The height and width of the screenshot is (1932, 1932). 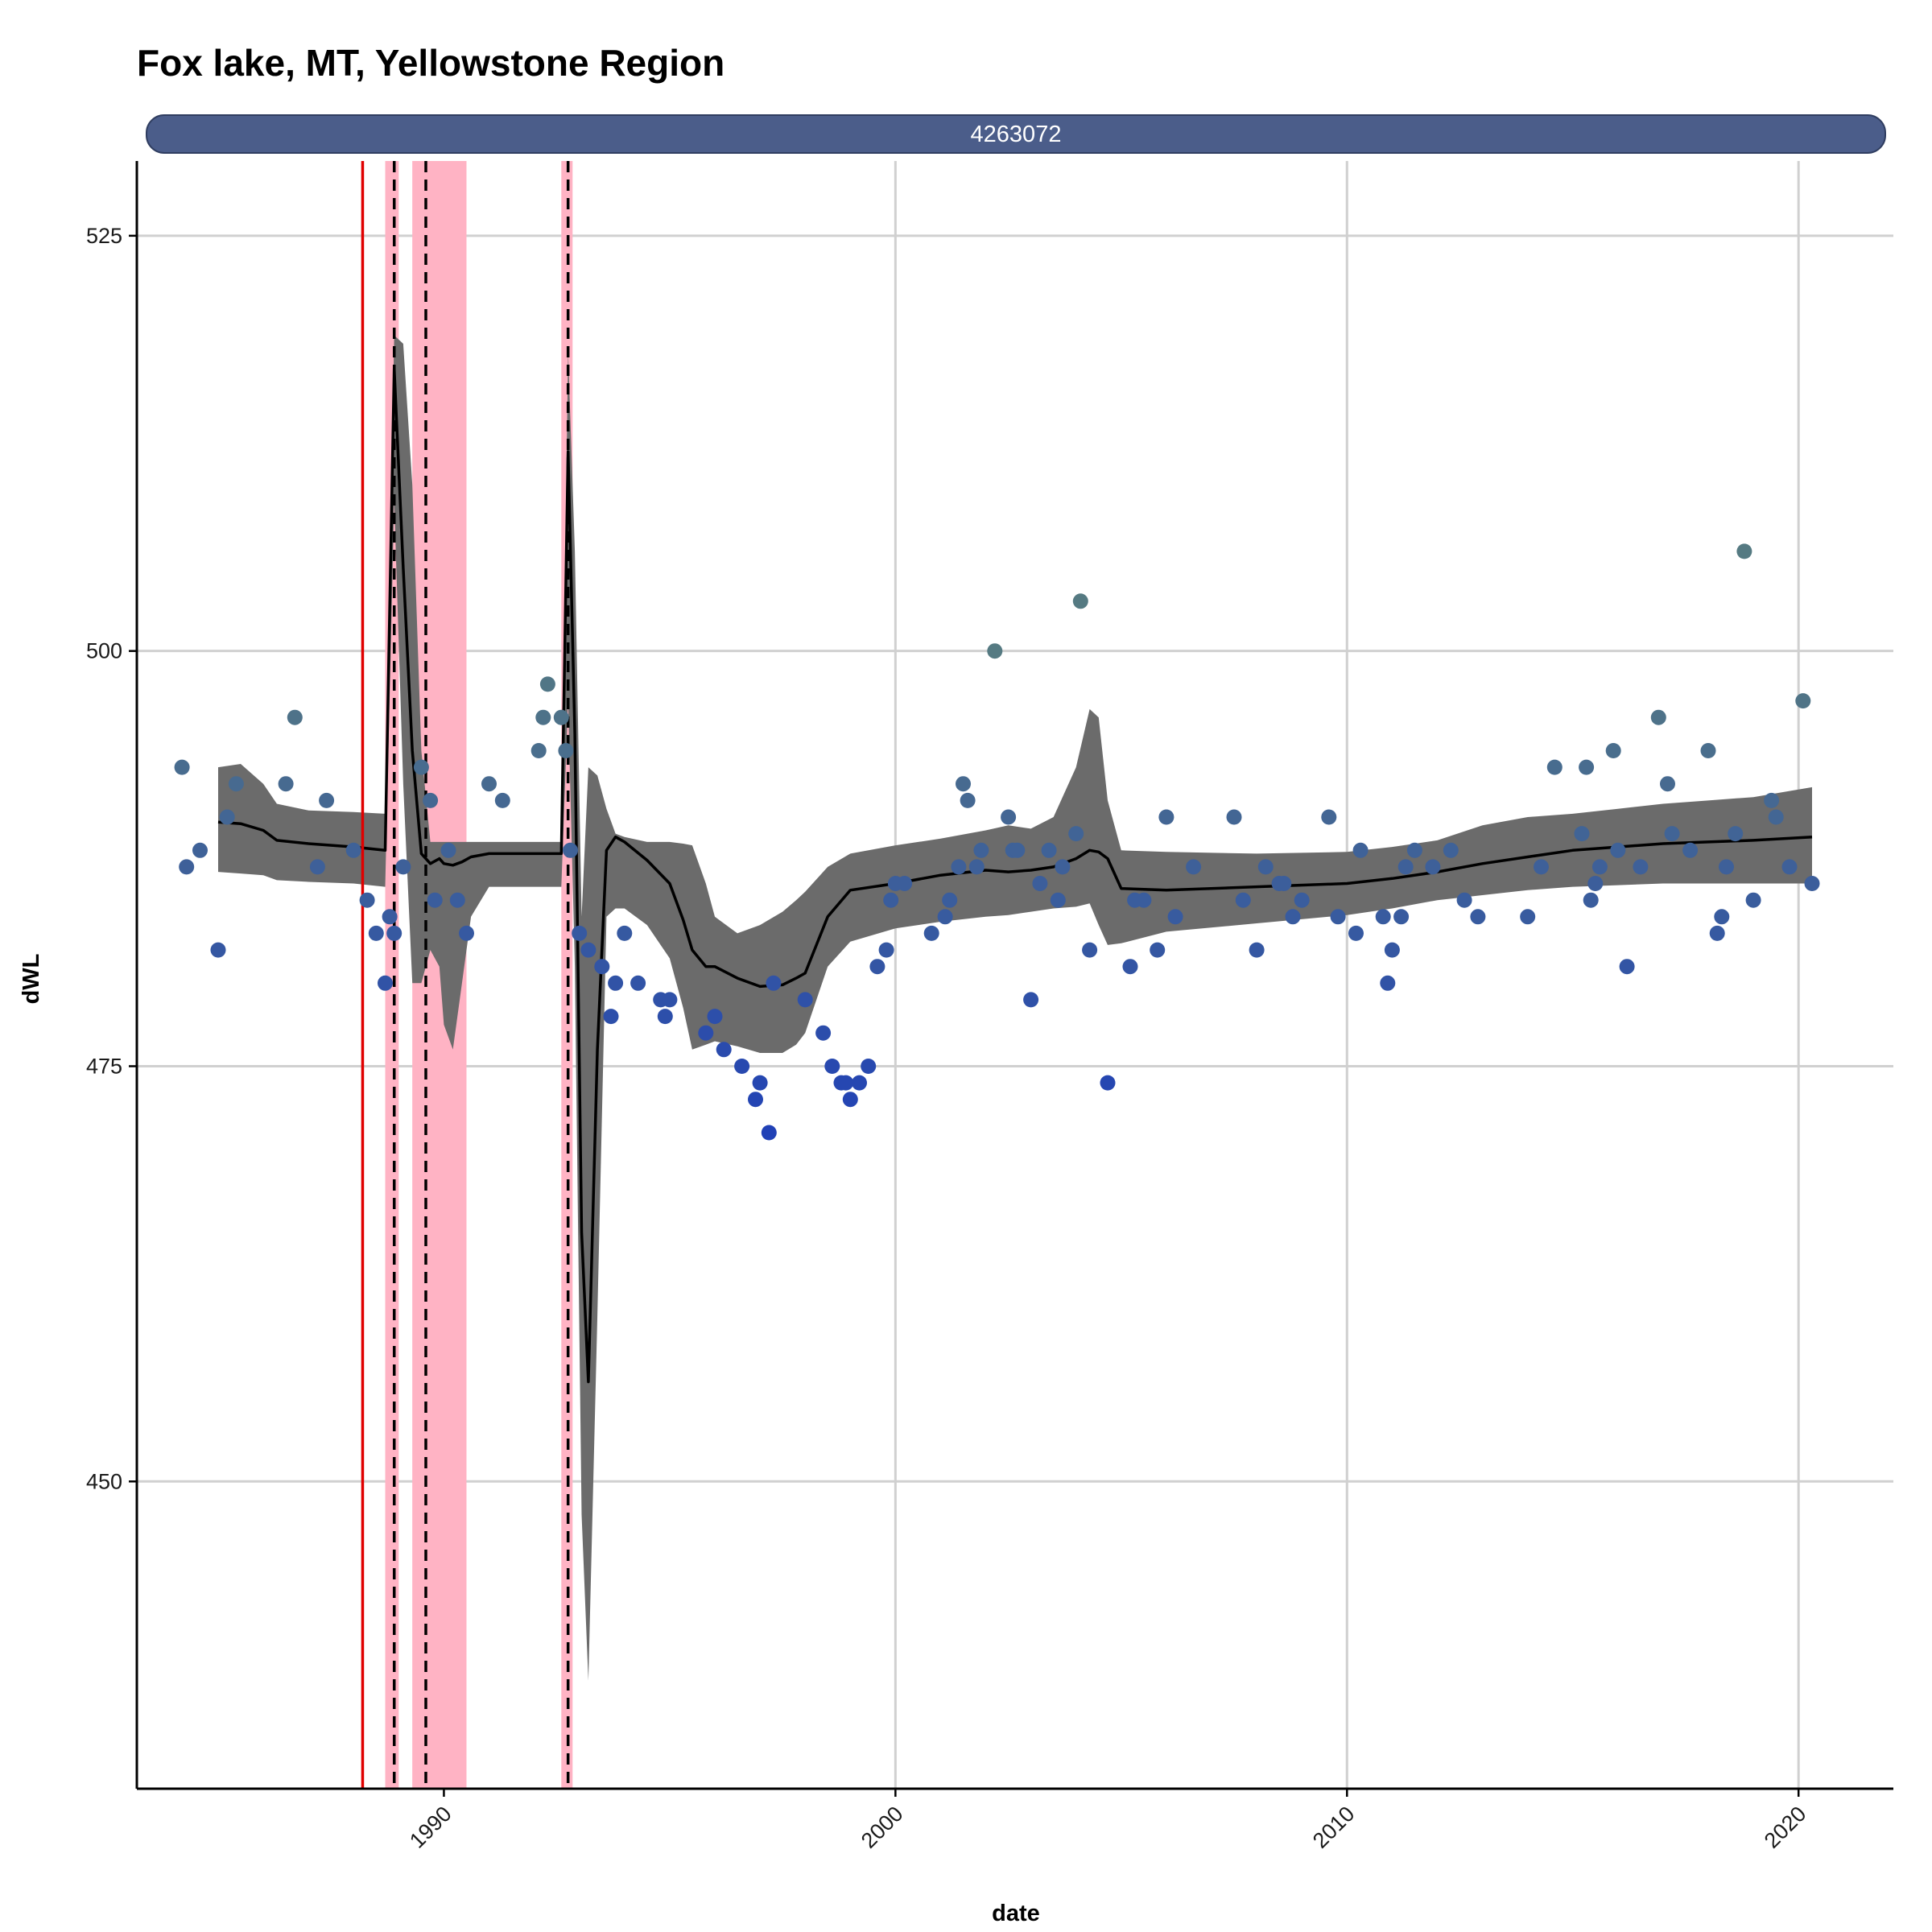 I want to click on chart-title: Fox lake, MT, Yellowstone Region, so click(x=430, y=63).